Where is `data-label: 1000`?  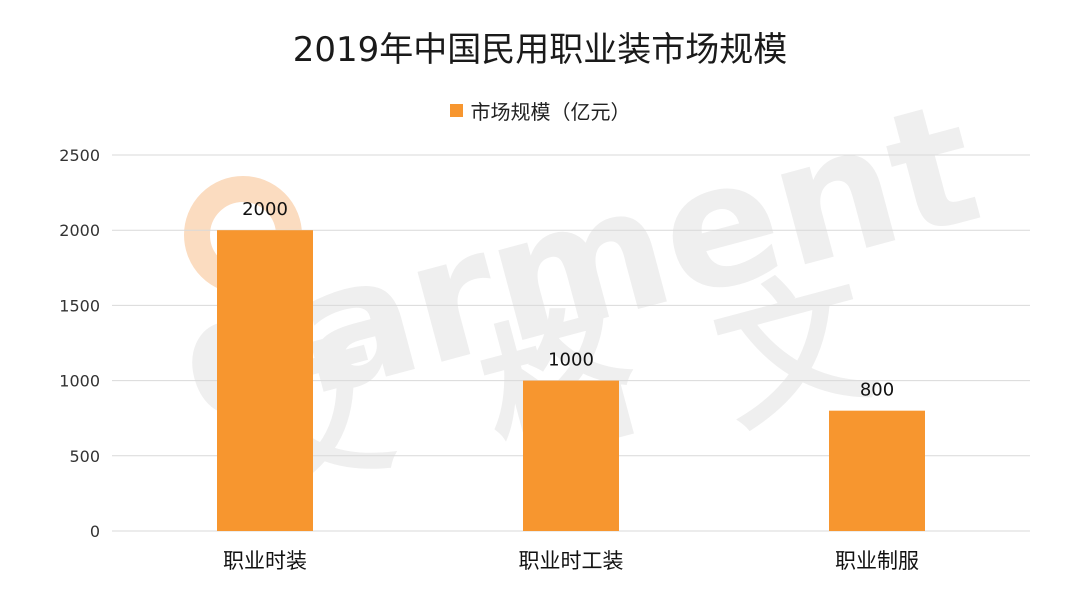 data-label: 1000 is located at coordinates (571, 360).